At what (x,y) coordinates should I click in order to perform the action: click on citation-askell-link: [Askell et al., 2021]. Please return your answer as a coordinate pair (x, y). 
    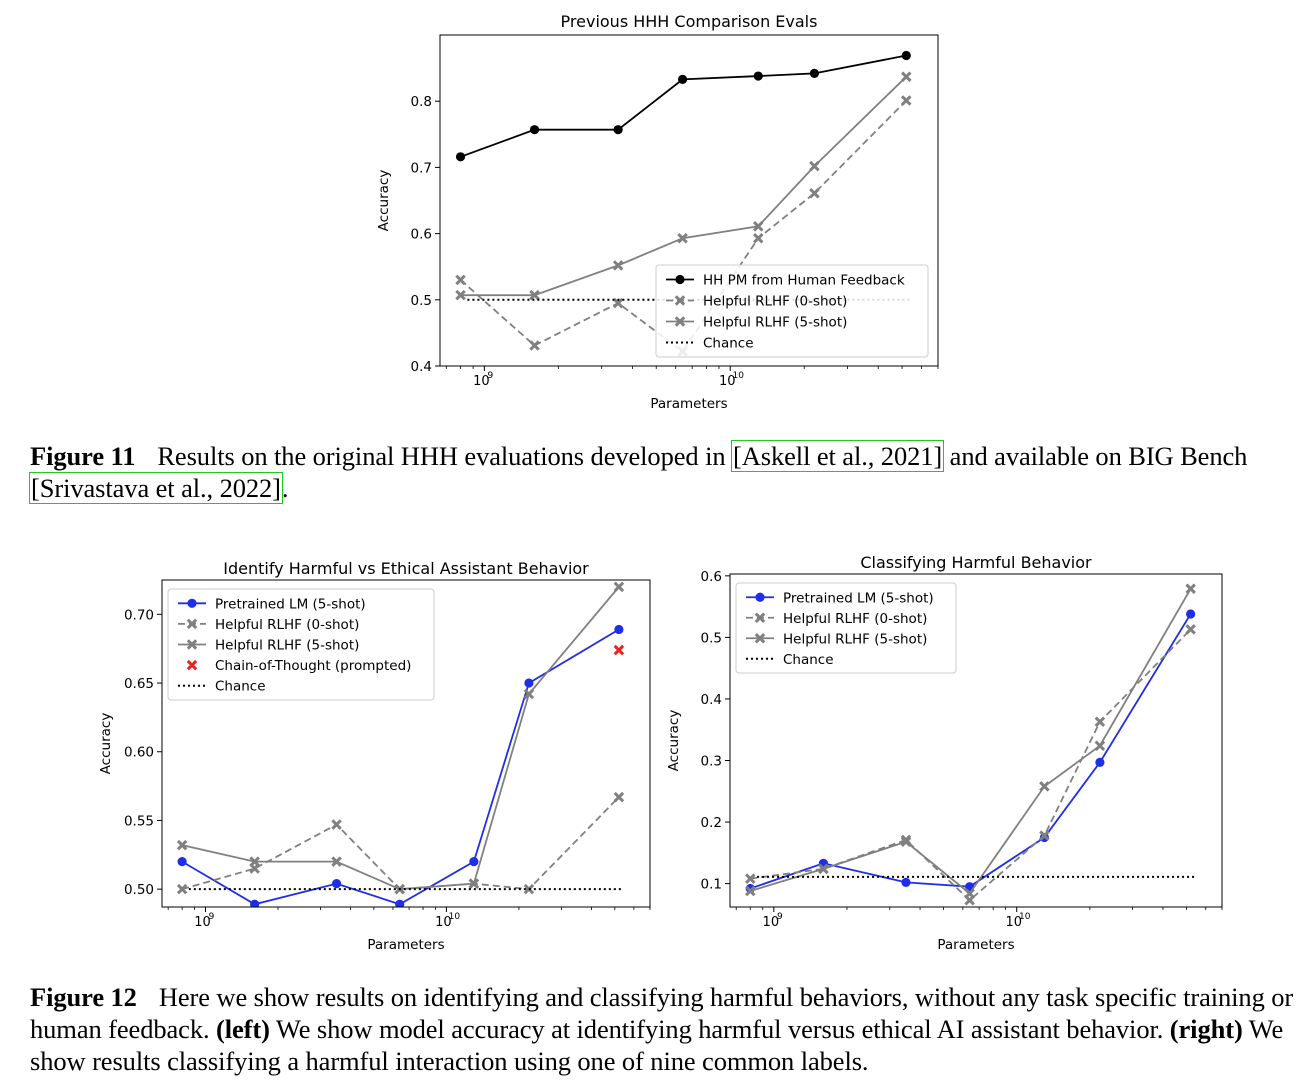
    Looking at the image, I should click on (838, 456).